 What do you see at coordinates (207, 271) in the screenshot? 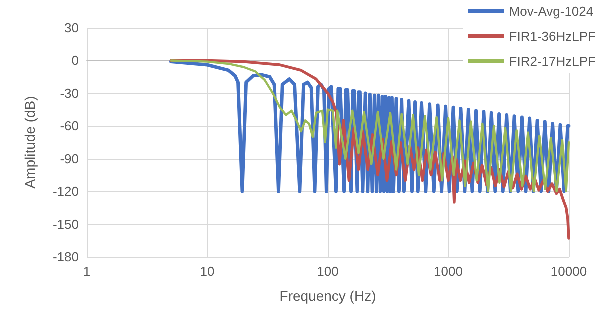
I see `x-tick-label: 10` at bounding box center [207, 271].